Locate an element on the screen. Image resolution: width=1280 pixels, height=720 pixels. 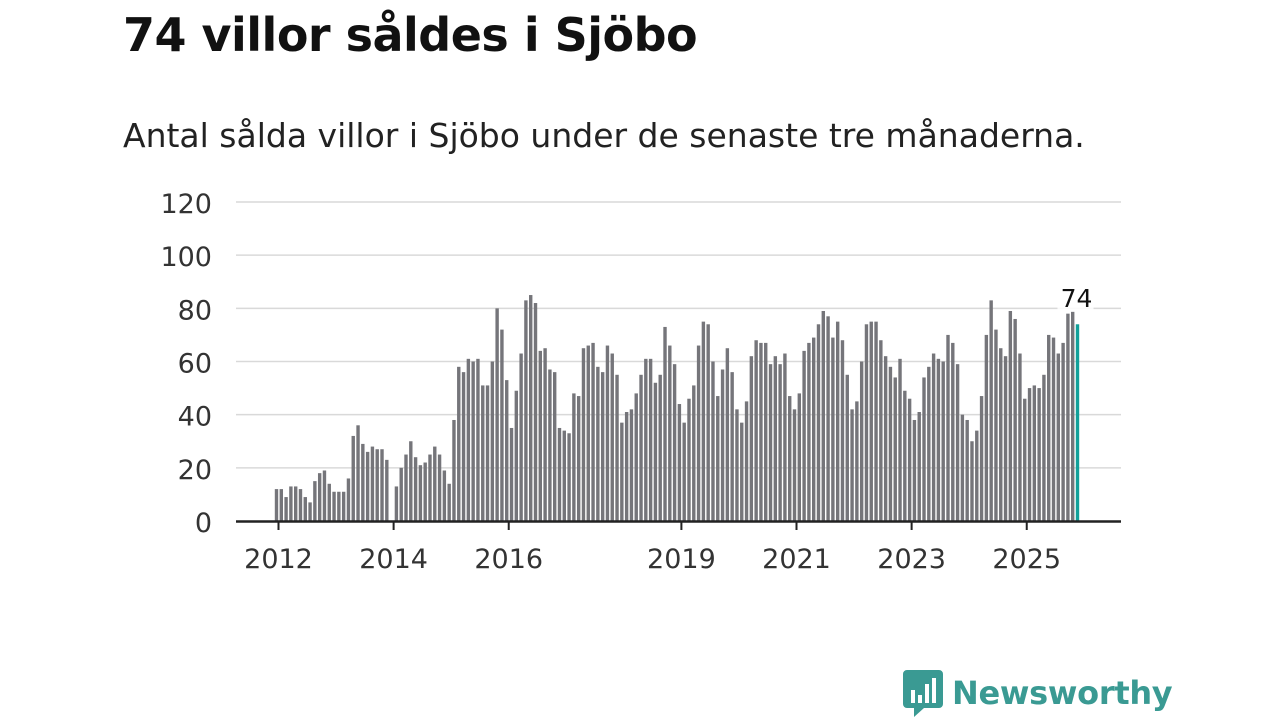
x-tick-label: 2023 is located at coordinates (911, 559).